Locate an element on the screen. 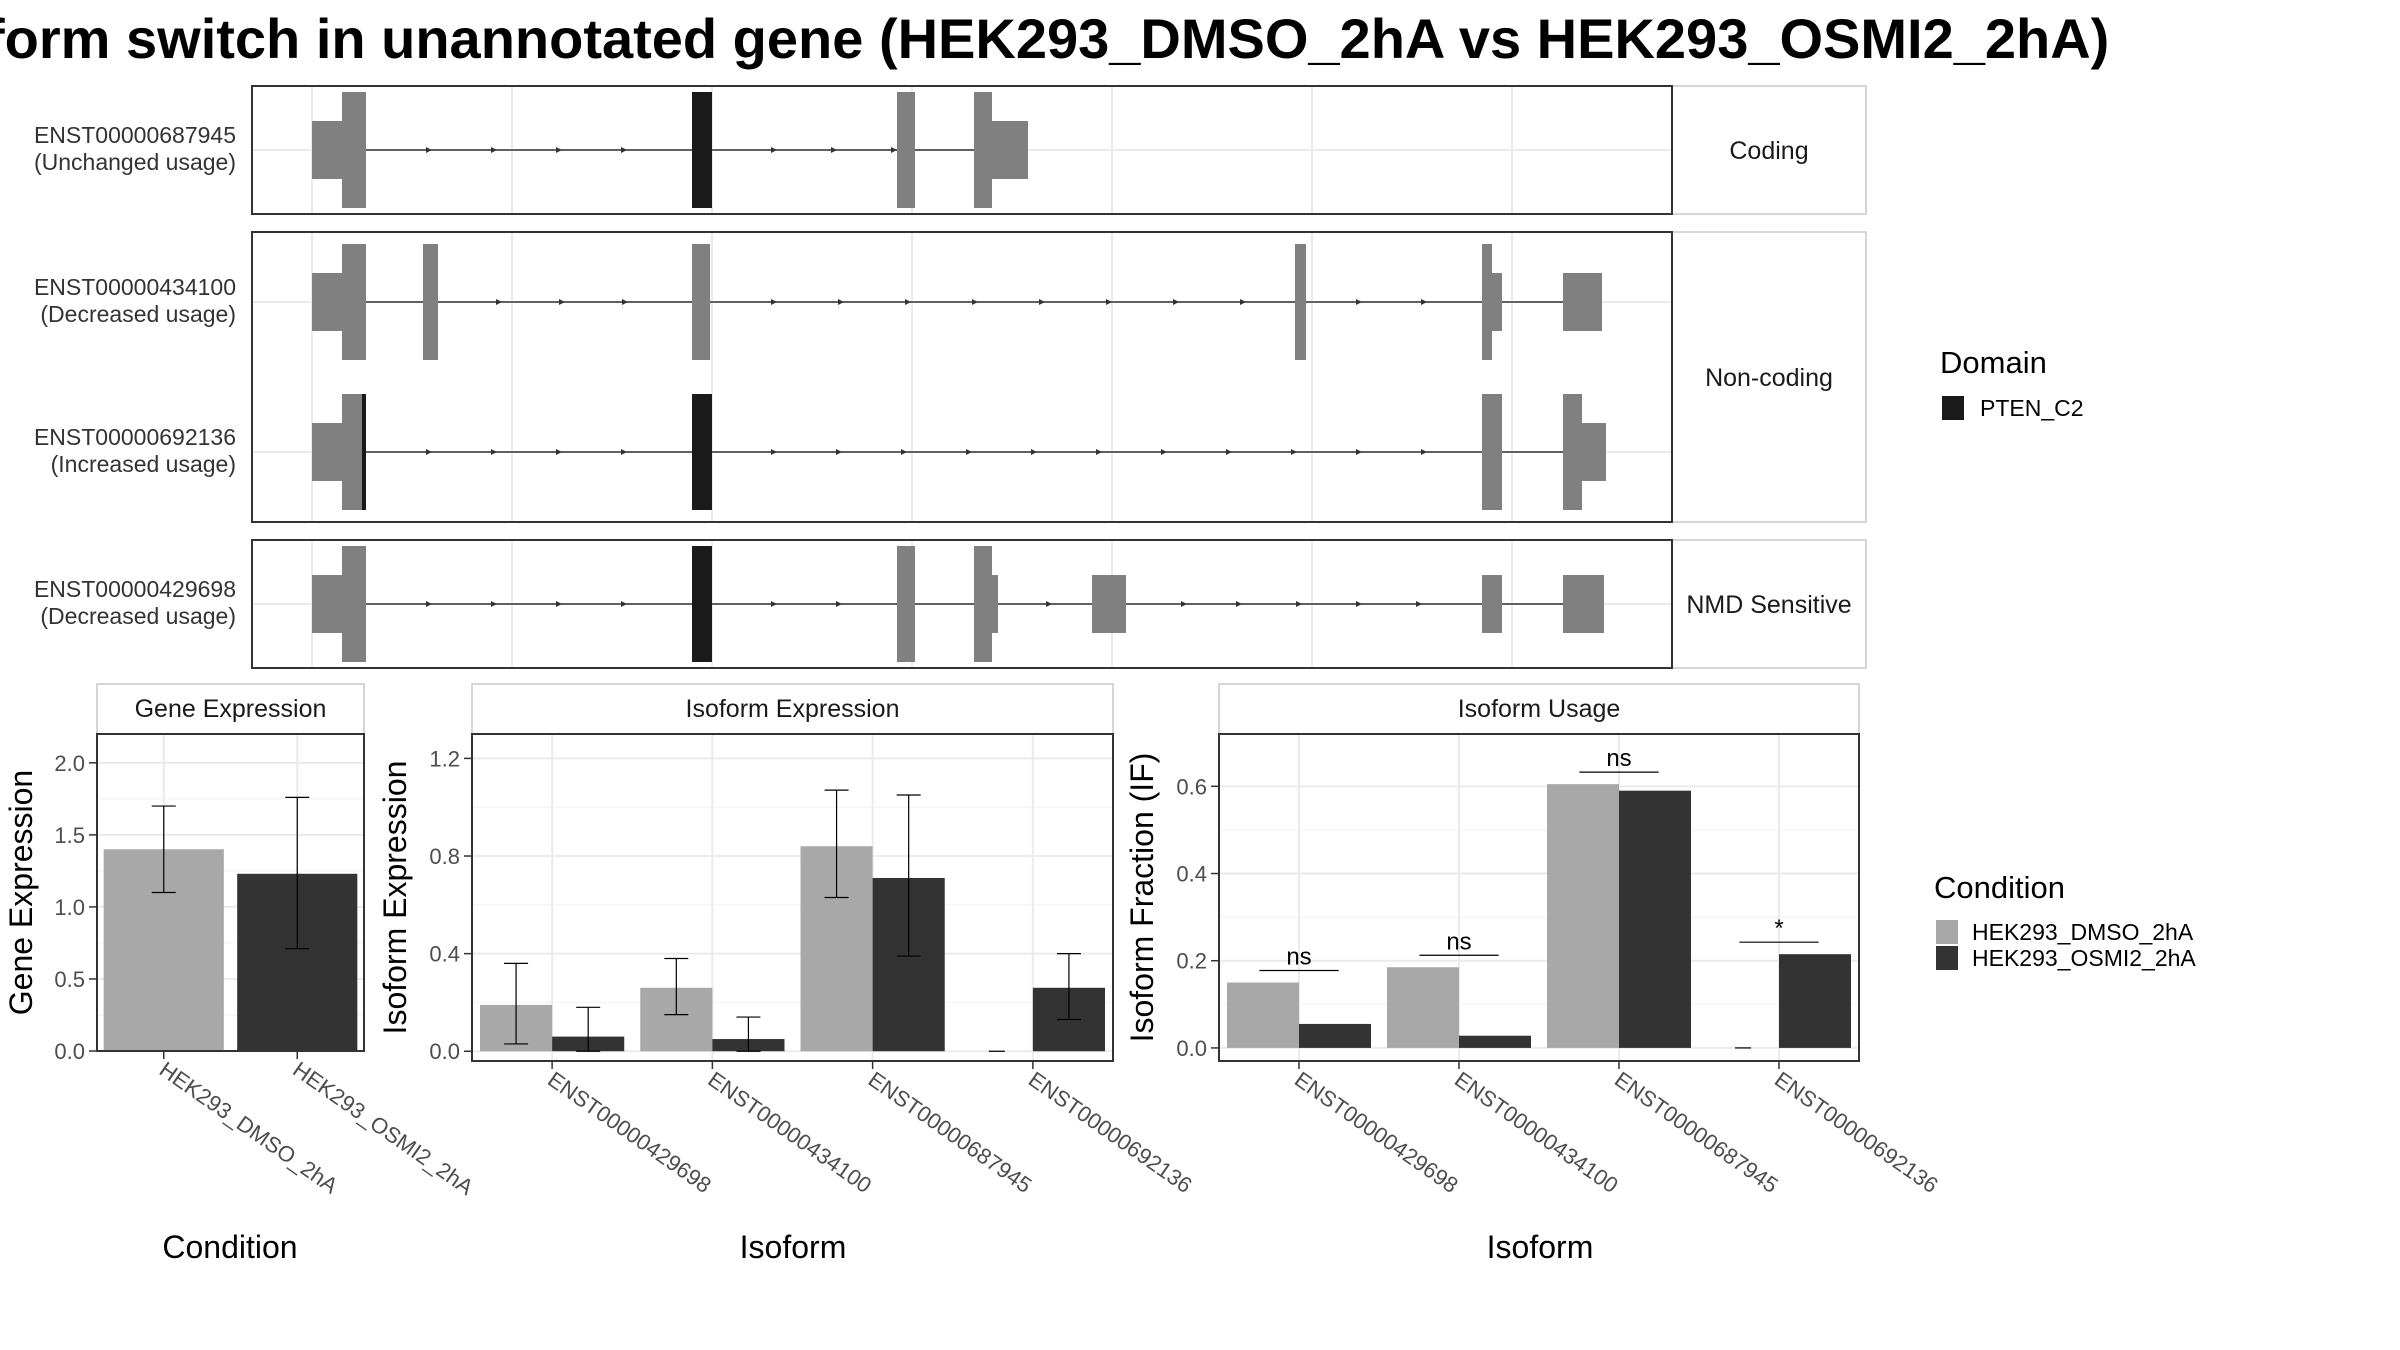  chart-strip-title: Isoform Usage is located at coordinates (1539, 709).